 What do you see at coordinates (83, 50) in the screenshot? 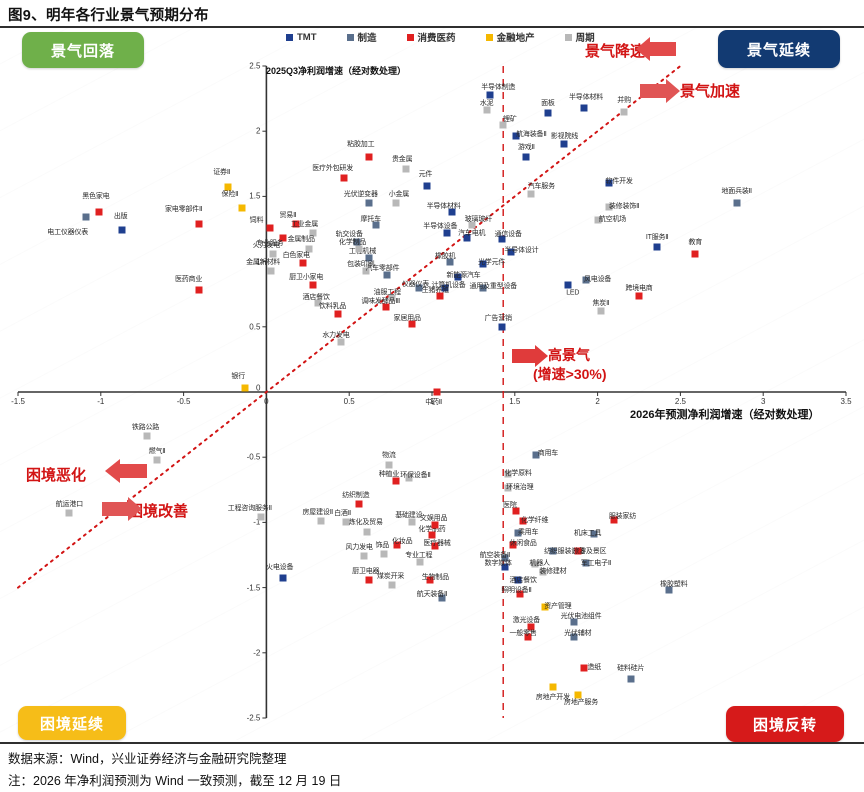
I see `quadrant-label-top-left: 景气回落` at bounding box center [83, 50].